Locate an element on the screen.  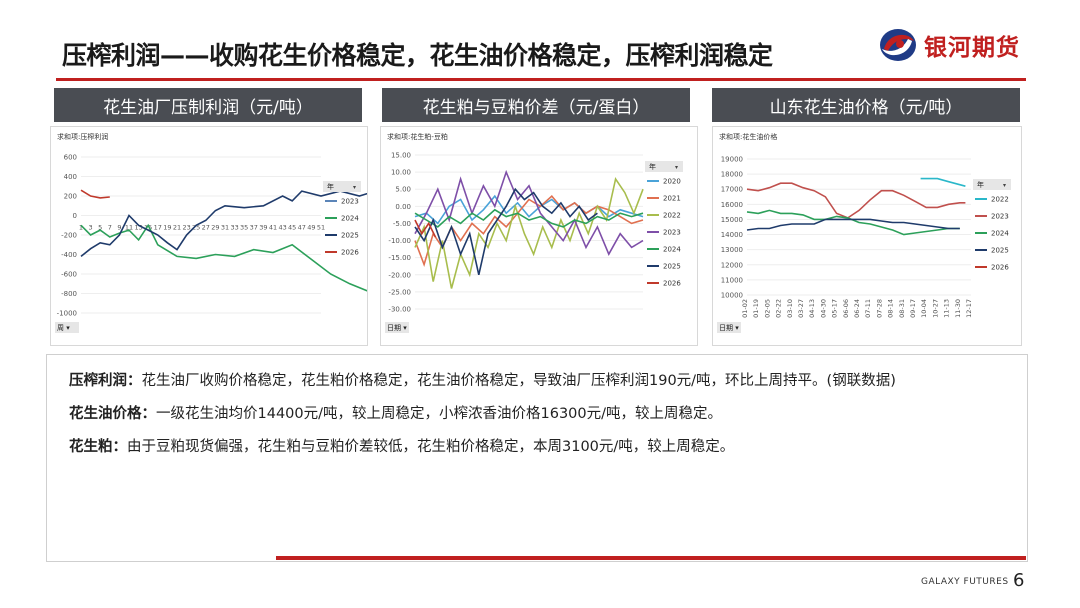
y-tick-label: -5.00 is located at coordinates (402, 224).